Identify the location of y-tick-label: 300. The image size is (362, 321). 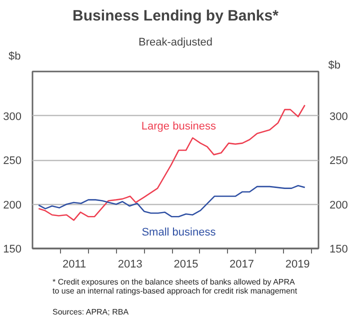
(12, 116).